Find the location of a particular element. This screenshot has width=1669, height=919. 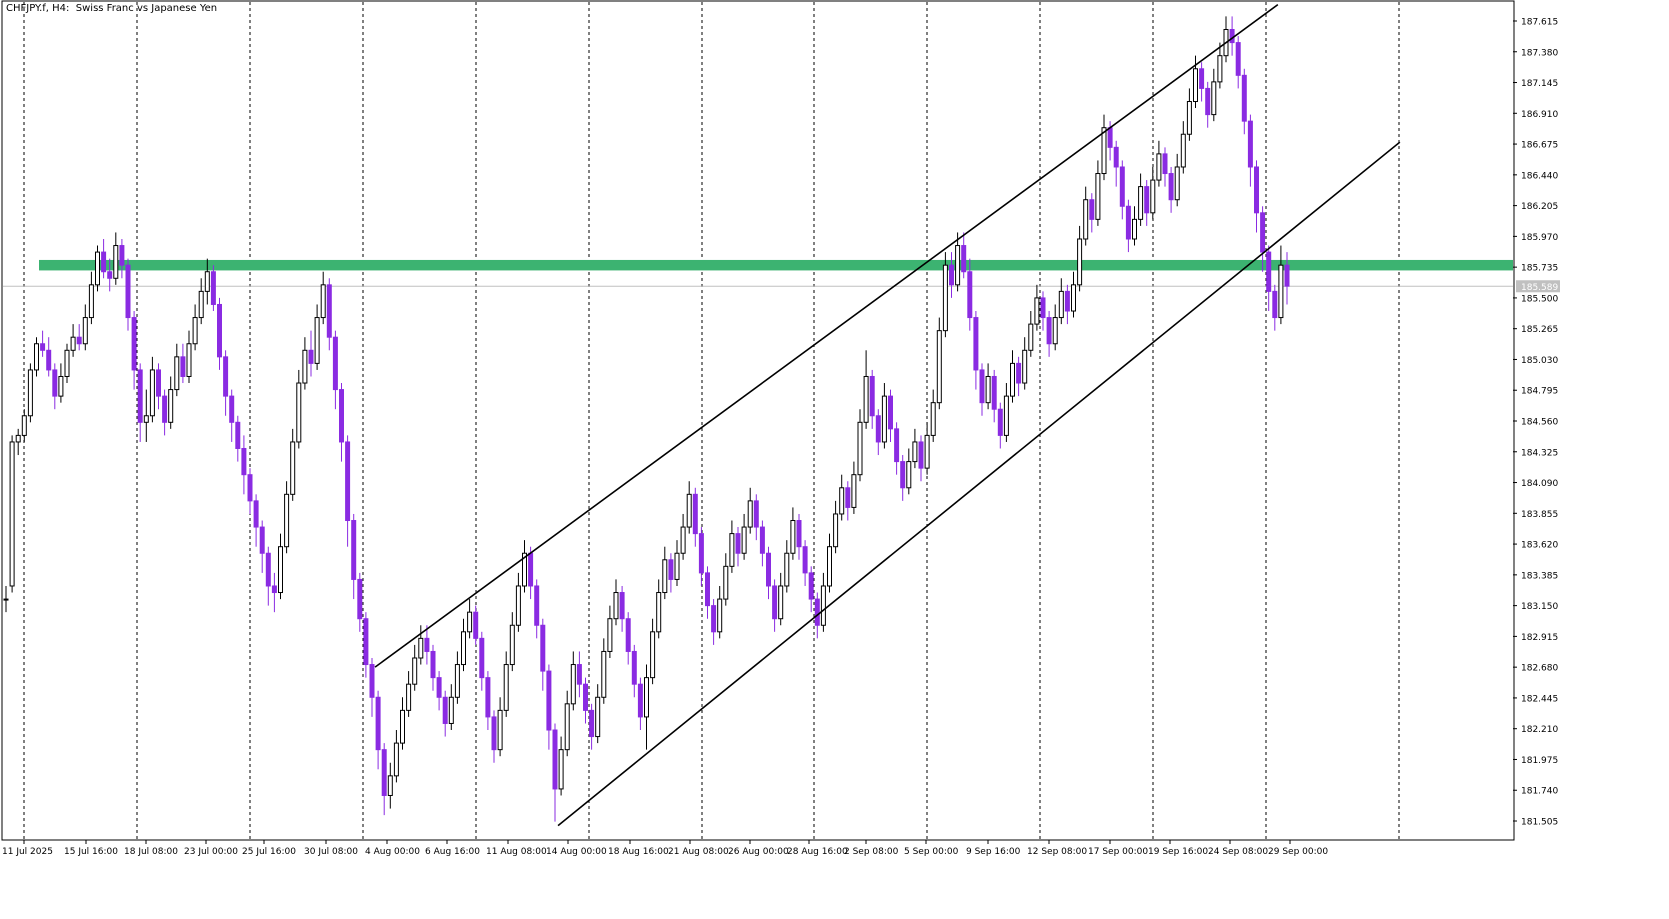

x-tick-label: 21 Aug 08:00 is located at coordinates (698, 852).